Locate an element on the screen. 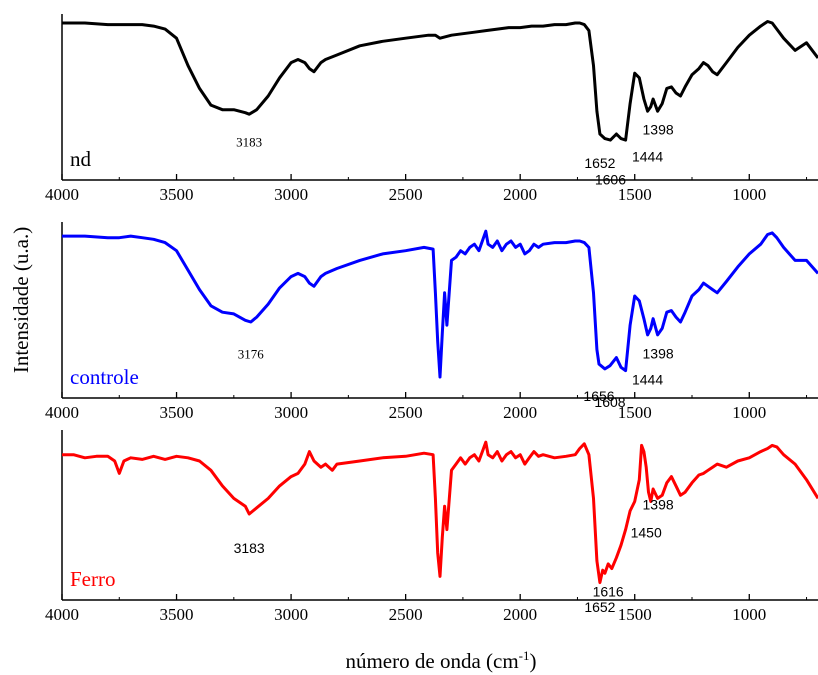 The height and width of the screenshot is (675, 818). peak-label: 1656 is located at coordinates (598, 396).